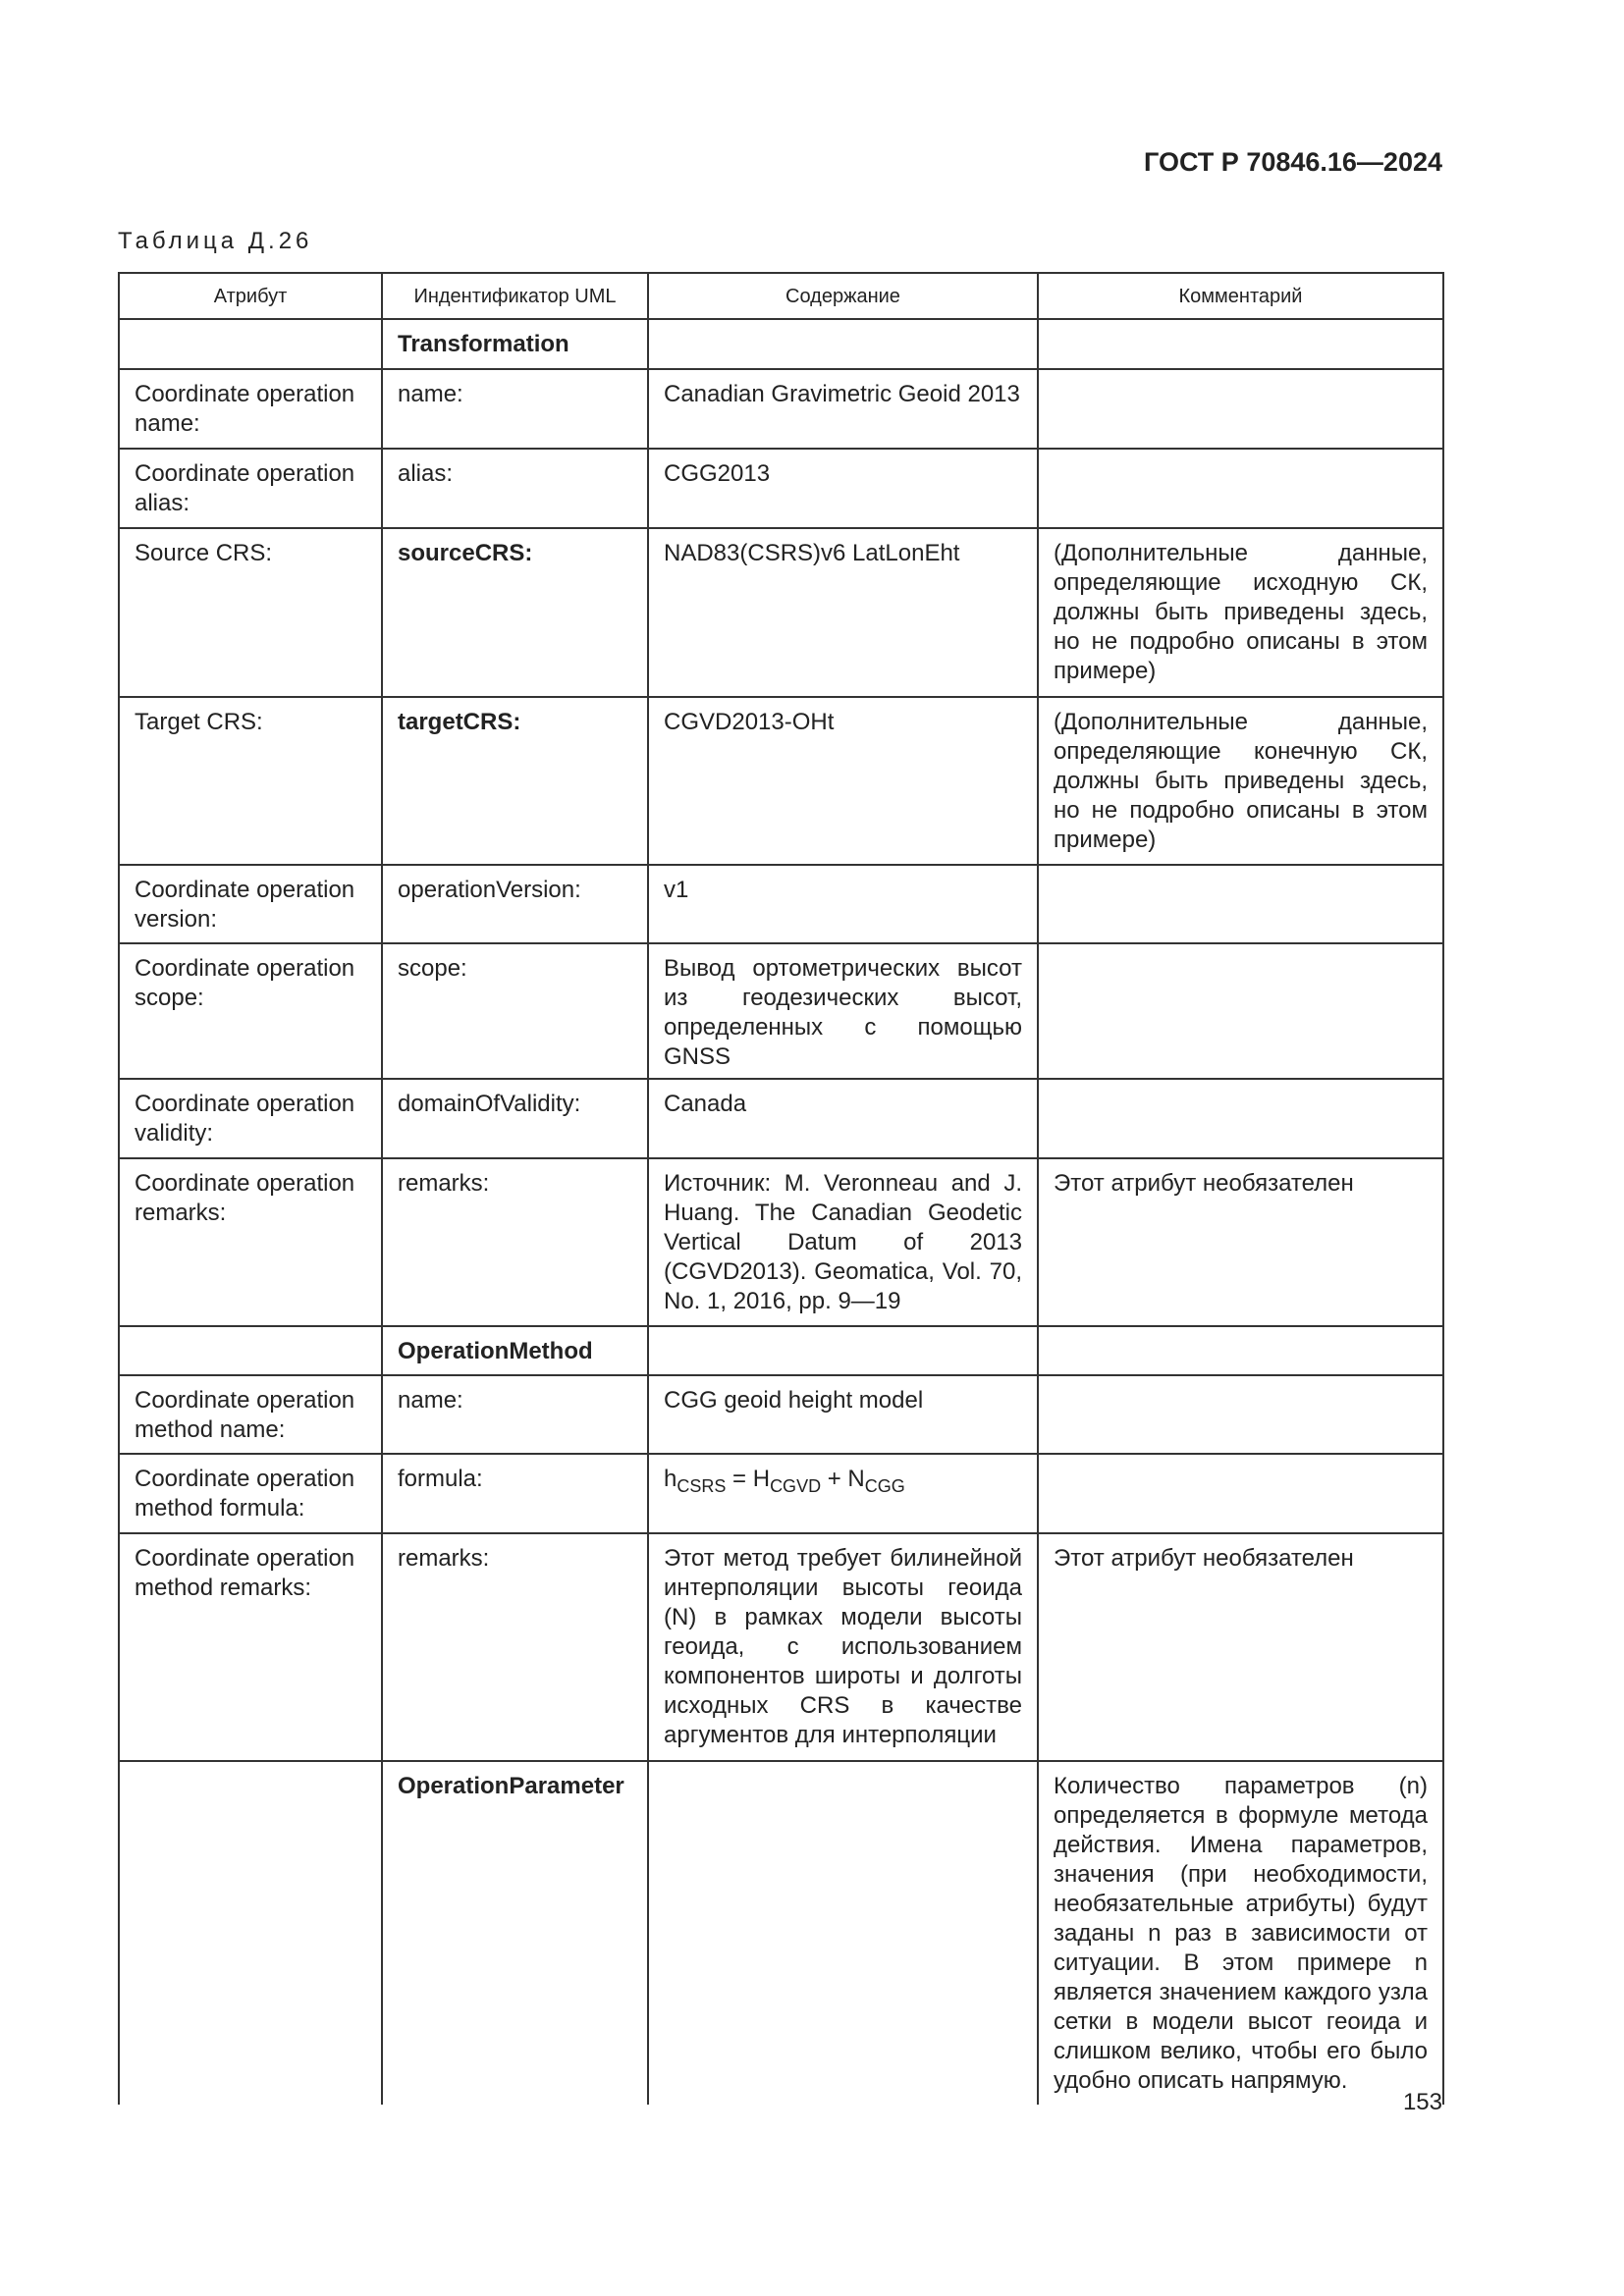  I want to click on table-cell: Canadian Gravimetric Geoid 2013, so click(843, 409).